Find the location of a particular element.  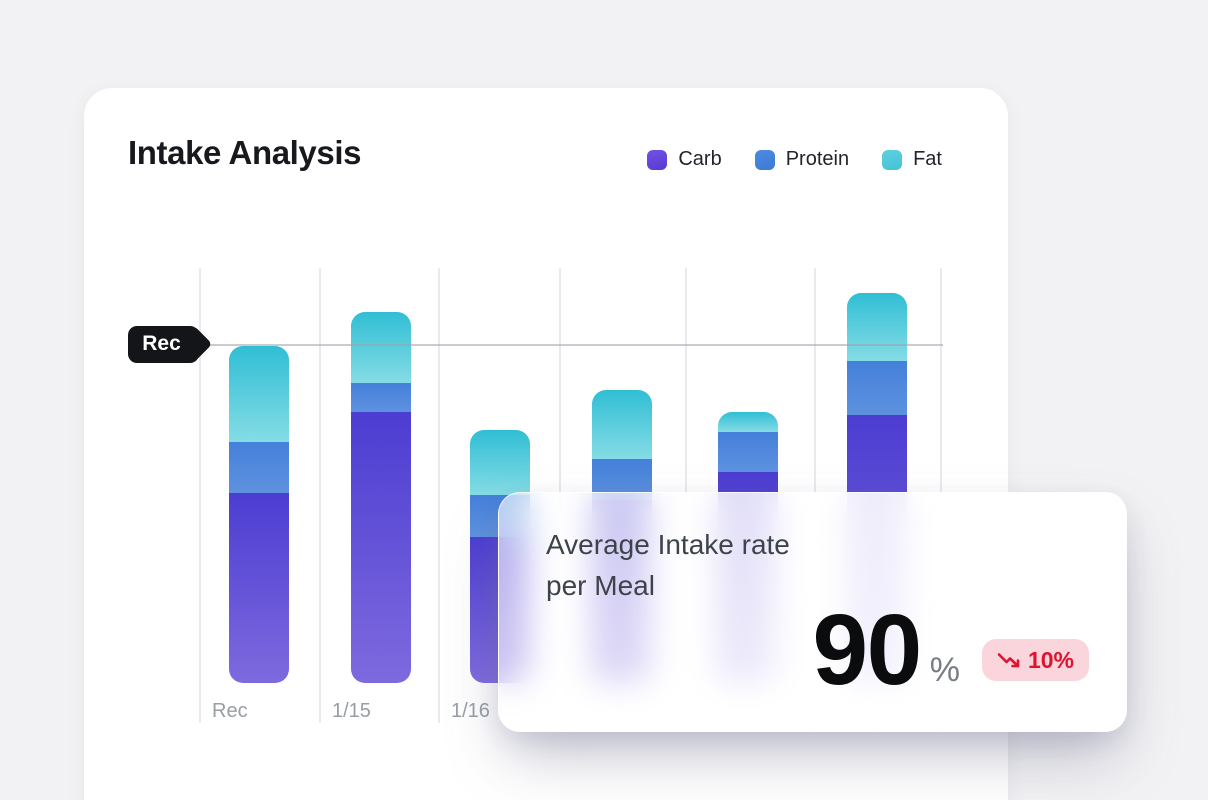

legend: Carb Protein Fat is located at coordinates (794, 159).